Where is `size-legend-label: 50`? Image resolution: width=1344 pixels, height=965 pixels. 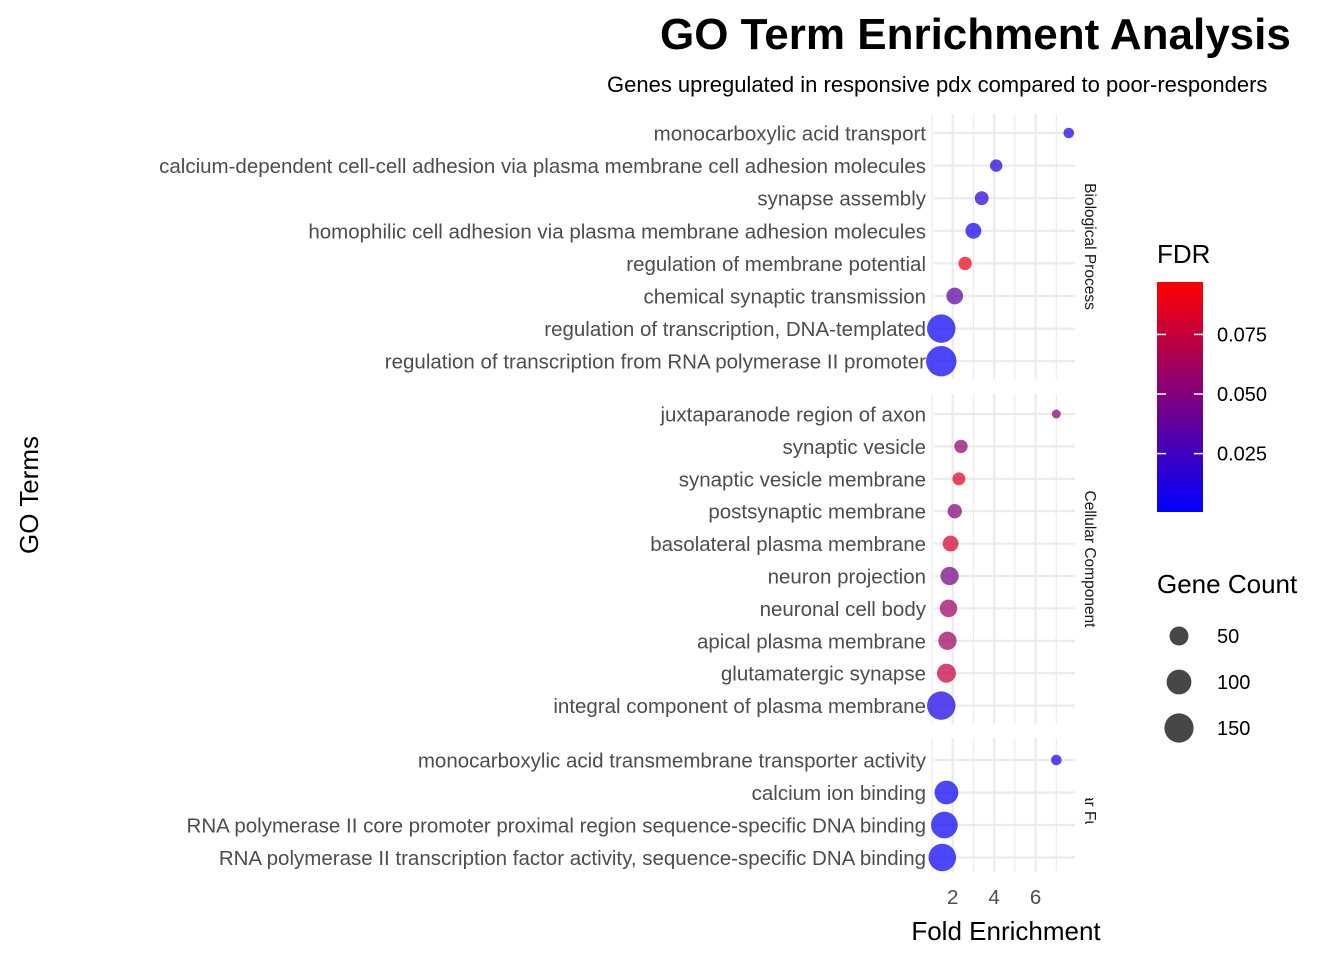
size-legend-label: 50 is located at coordinates (1228, 637).